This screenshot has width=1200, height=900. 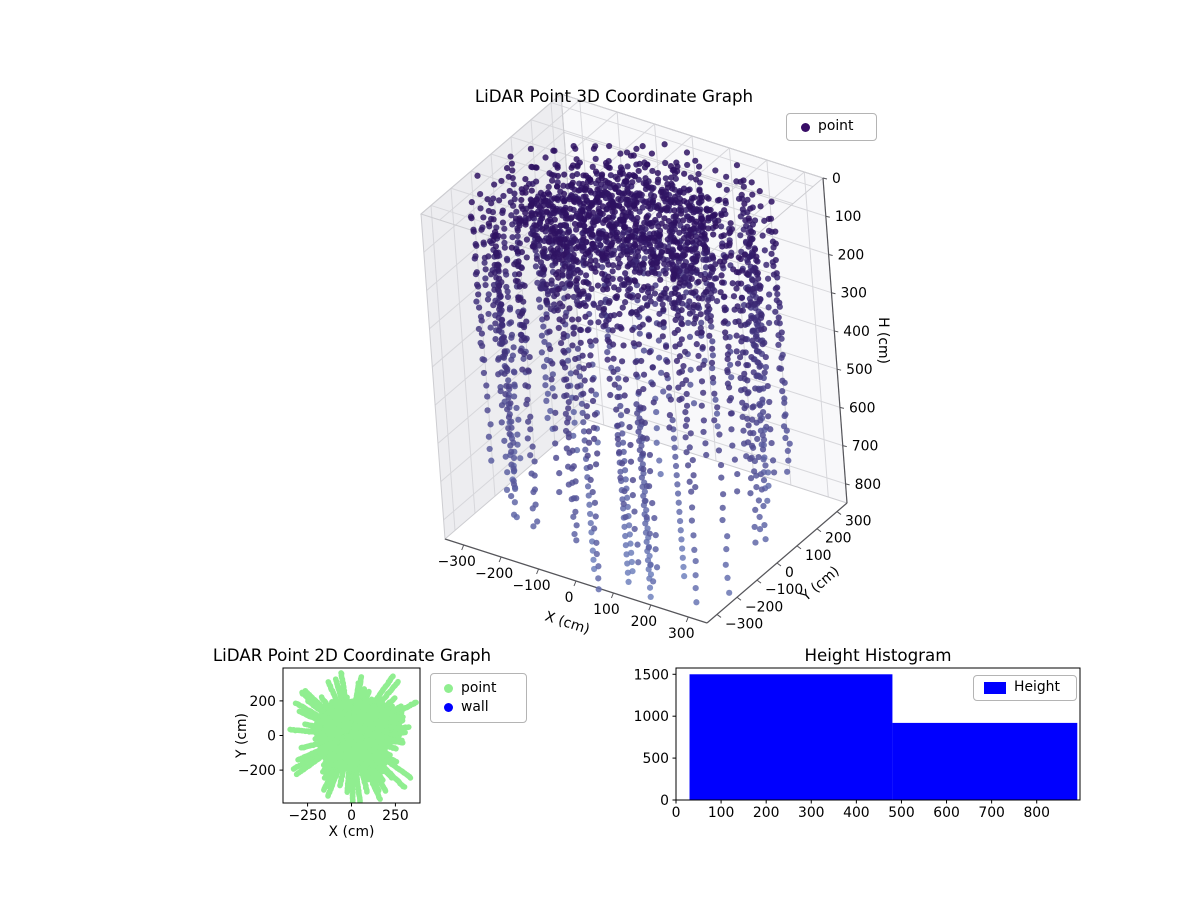 I want to click on legend-label-point-2d: point, so click(x=479, y=687).